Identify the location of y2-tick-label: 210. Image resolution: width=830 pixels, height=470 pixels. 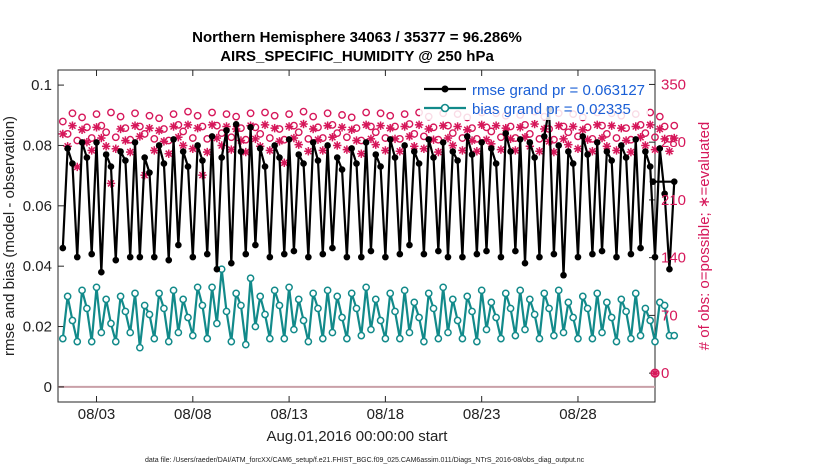
(673, 200).